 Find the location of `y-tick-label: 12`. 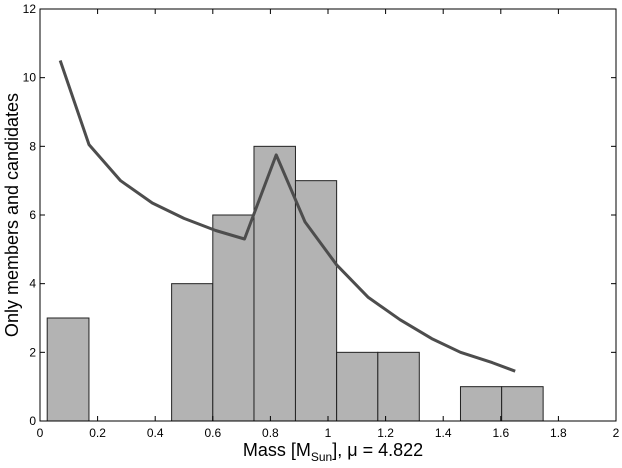

y-tick-label: 12 is located at coordinates (30, 9).